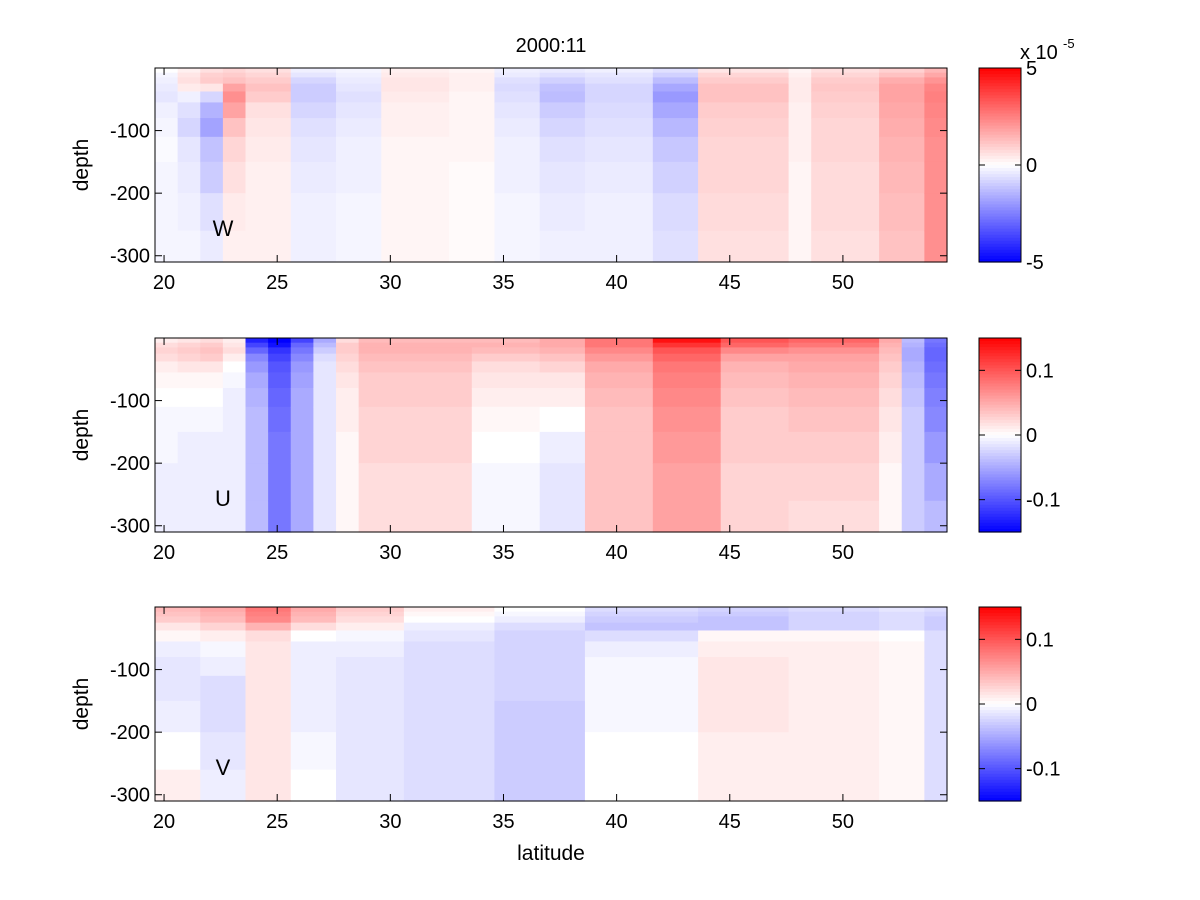 The height and width of the screenshot is (900, 1200). Describe the element at coordinates (277, 553) in the screenshot. I see `x-tick-label: 25` at that location.